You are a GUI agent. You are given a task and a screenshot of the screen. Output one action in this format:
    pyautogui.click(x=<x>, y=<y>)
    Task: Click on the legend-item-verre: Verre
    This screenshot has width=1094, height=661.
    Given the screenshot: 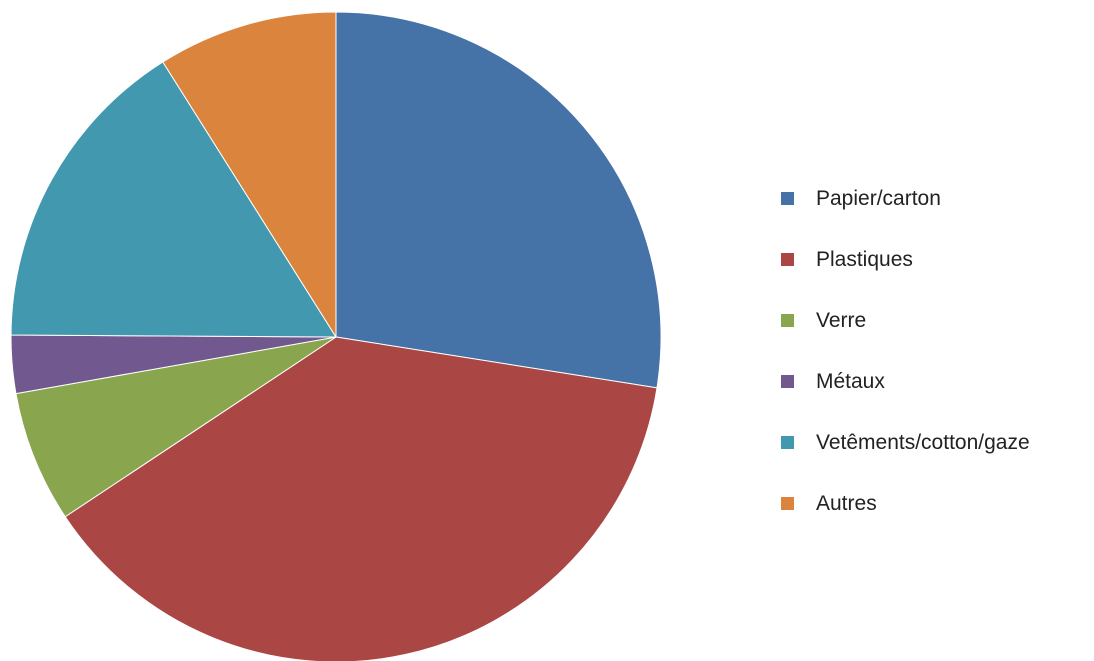 What is the action you would take?
    pyautogui.click(x=936, y=320)
    